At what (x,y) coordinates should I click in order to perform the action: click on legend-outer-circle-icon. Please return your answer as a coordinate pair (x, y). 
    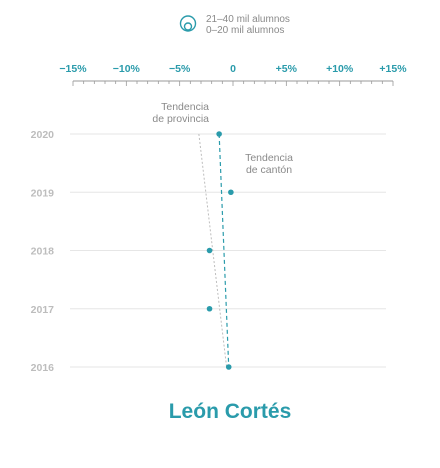
    Looking at the image, I should click on (188, 23).